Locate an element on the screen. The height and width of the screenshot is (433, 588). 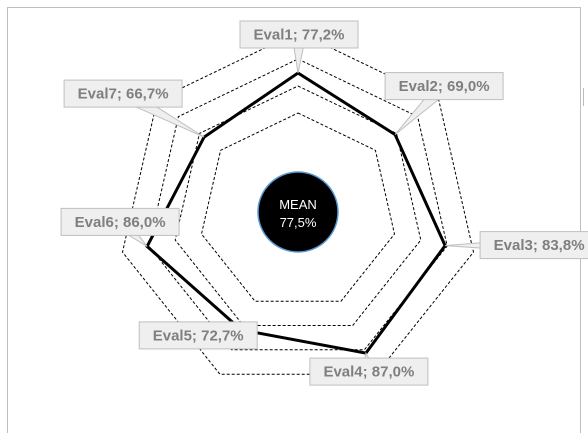
data-label: Eval2; 69,0% is located at coordinates (444, 86).